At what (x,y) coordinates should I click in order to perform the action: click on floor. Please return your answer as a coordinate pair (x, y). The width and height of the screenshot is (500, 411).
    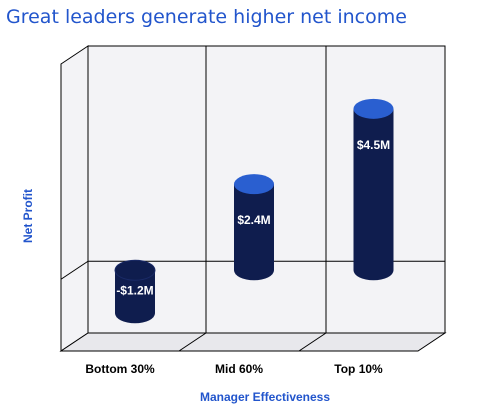
    Looking at the image, I should click on (253, 342).